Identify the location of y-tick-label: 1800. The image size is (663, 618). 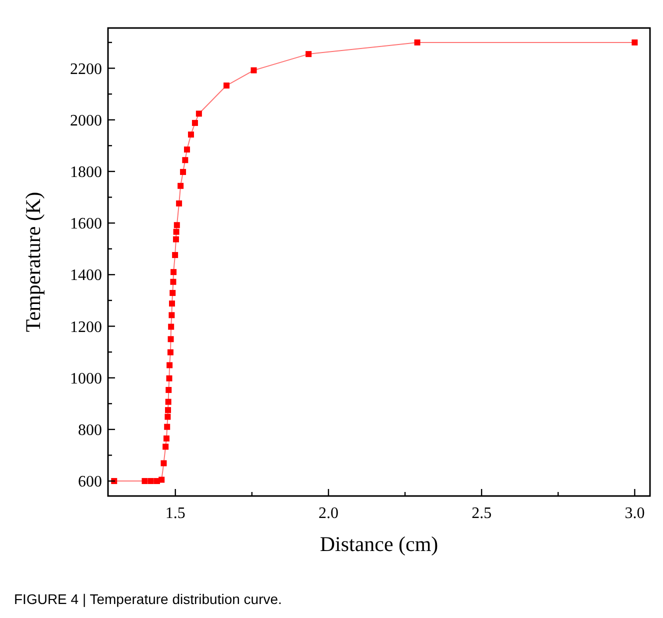
(86, 173).